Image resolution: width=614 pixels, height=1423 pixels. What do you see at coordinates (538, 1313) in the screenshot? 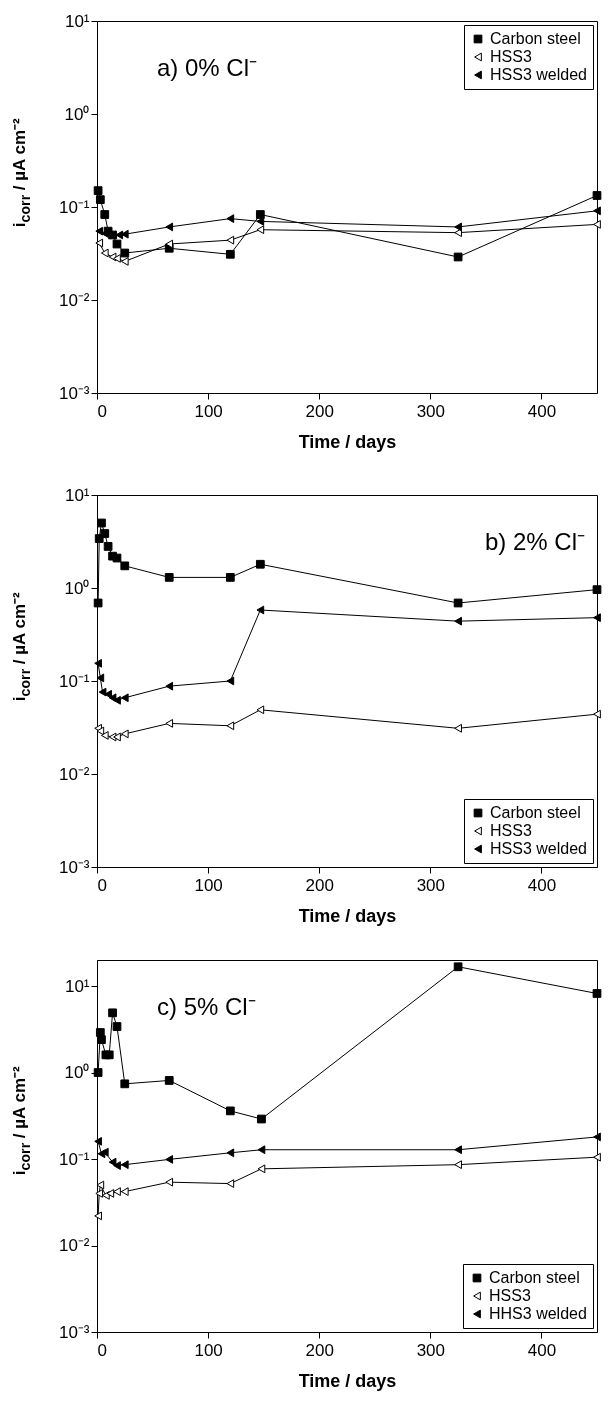
I see `legend-label: HHS3 welded` at bounding box center [538, 1313].